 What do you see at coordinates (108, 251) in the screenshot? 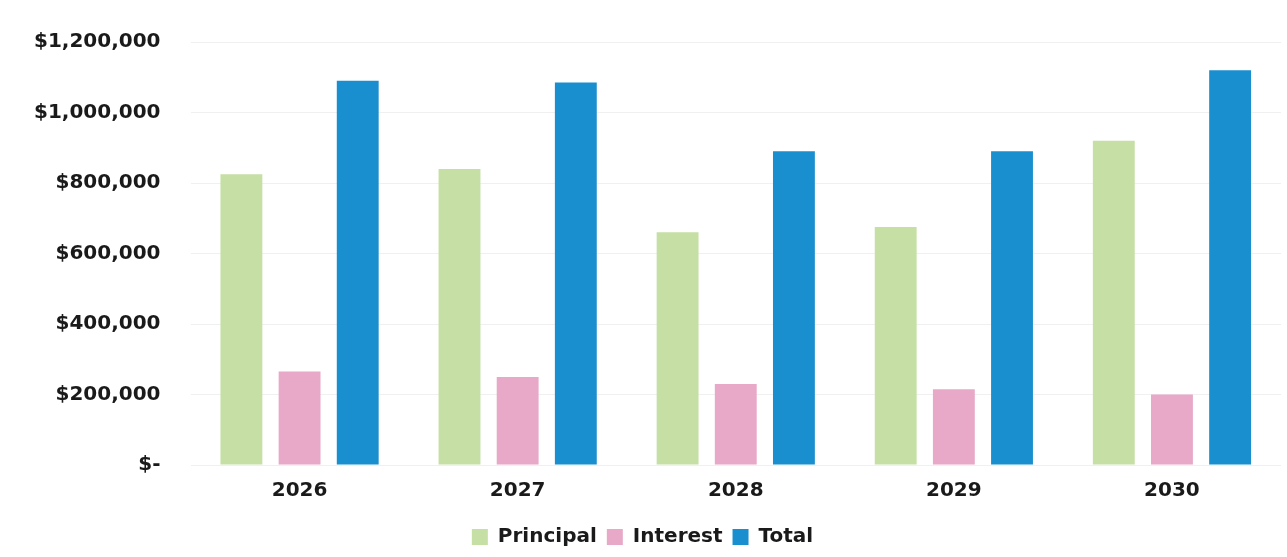
I see `y-tick-label: $600,000` at bounding box center [108, 251].